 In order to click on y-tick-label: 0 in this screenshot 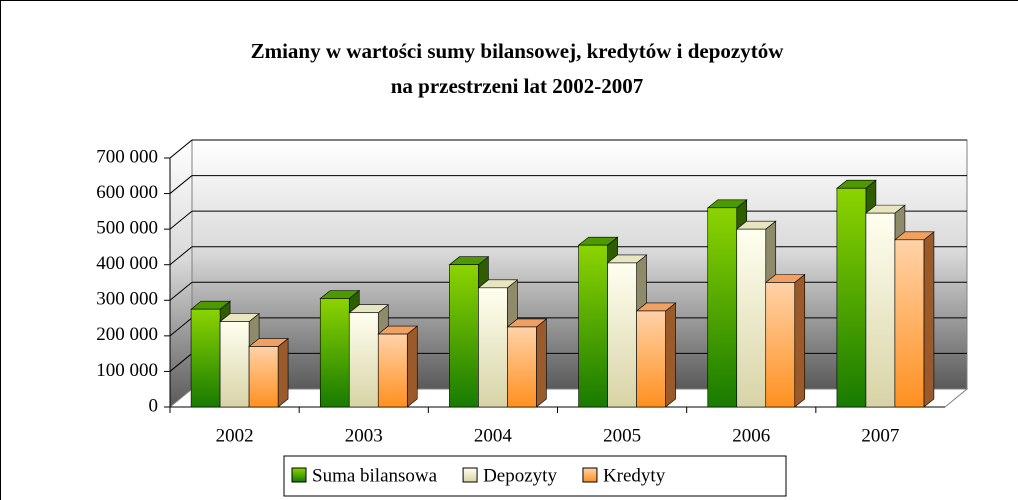, I will do `click(154, 405)`.